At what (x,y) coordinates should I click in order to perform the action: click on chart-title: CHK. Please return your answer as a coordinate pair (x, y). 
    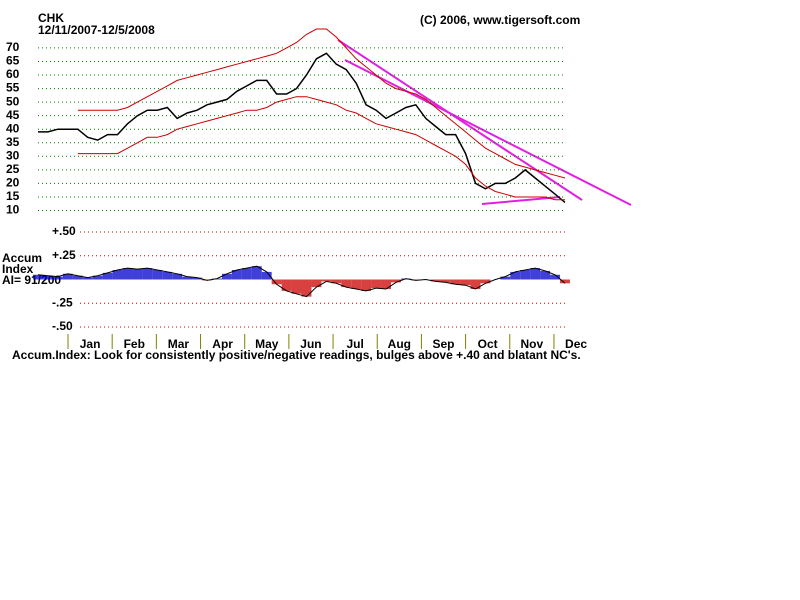
    Looking at the image, I should click on (51, 18).